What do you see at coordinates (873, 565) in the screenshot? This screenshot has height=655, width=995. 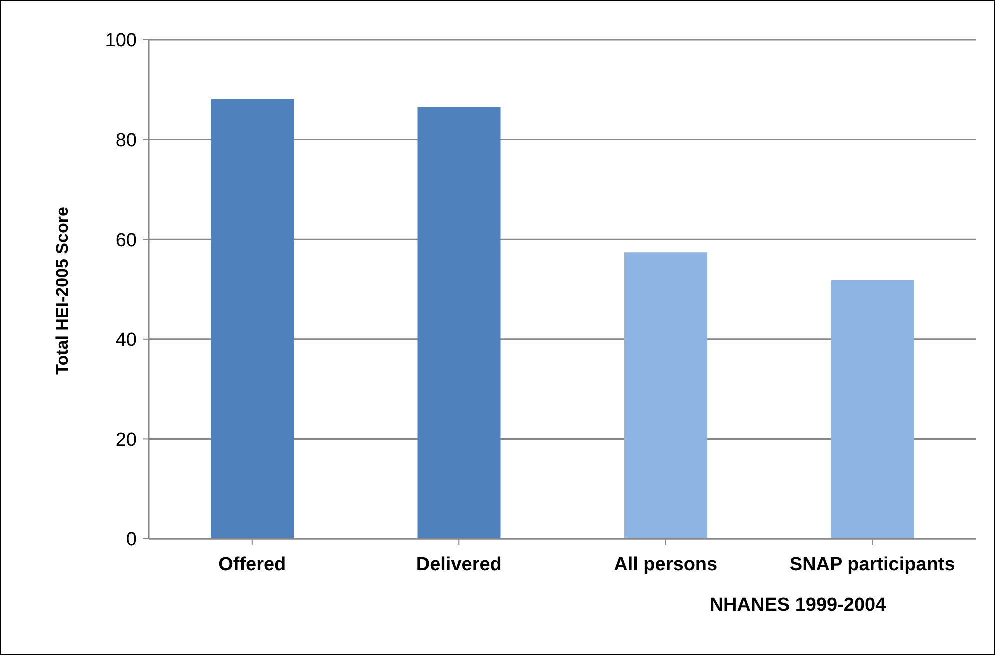 I see `x-tick-label: SNAP participants` at bounding box center [873, 565].